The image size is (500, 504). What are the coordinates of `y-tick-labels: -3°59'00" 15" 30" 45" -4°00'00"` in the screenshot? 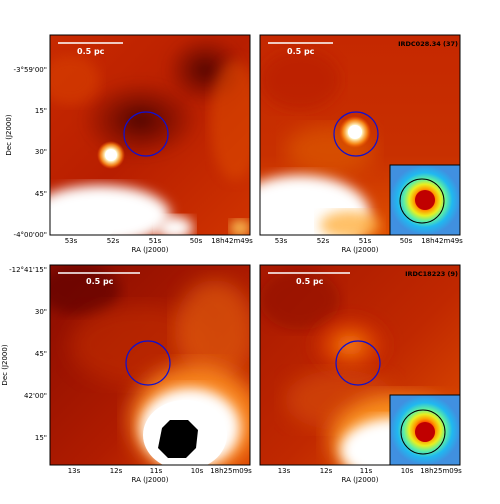 It's located at (30, 152).